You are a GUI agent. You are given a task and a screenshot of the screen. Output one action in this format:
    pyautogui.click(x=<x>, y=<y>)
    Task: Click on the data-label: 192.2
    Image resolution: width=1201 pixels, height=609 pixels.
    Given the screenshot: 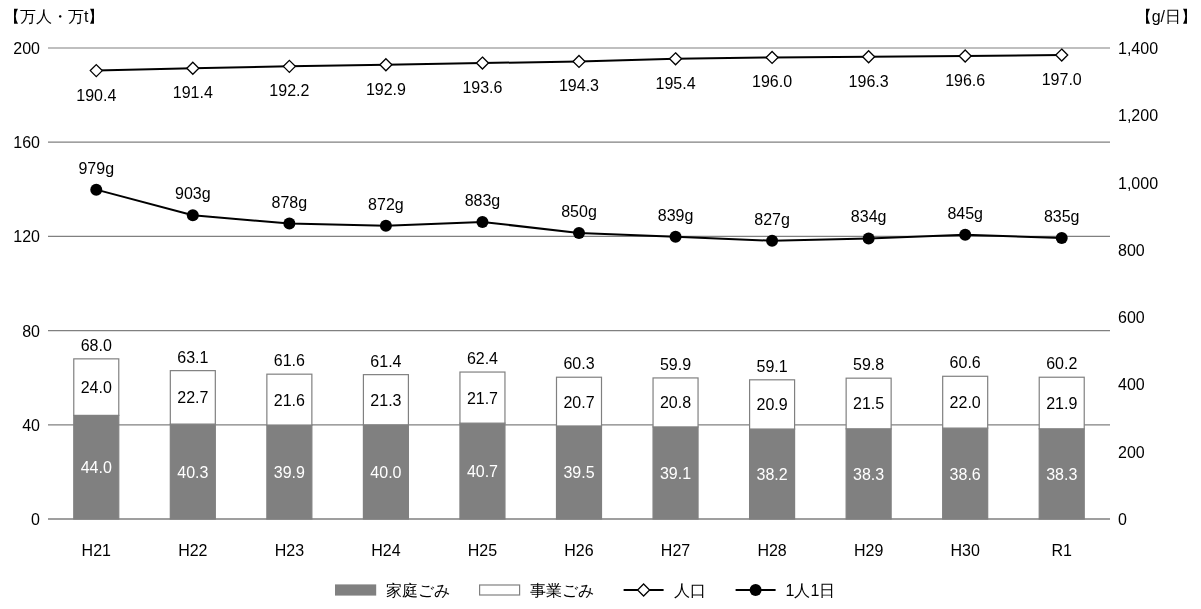 What is the action you would take?
    pyautogui.click(x=289, y=91)
    